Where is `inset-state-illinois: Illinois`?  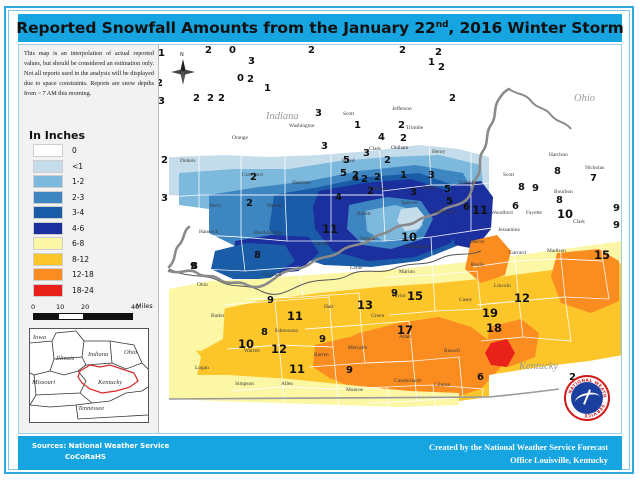
inset-state-illinois: Illinois is located at coordinates (65, 358).